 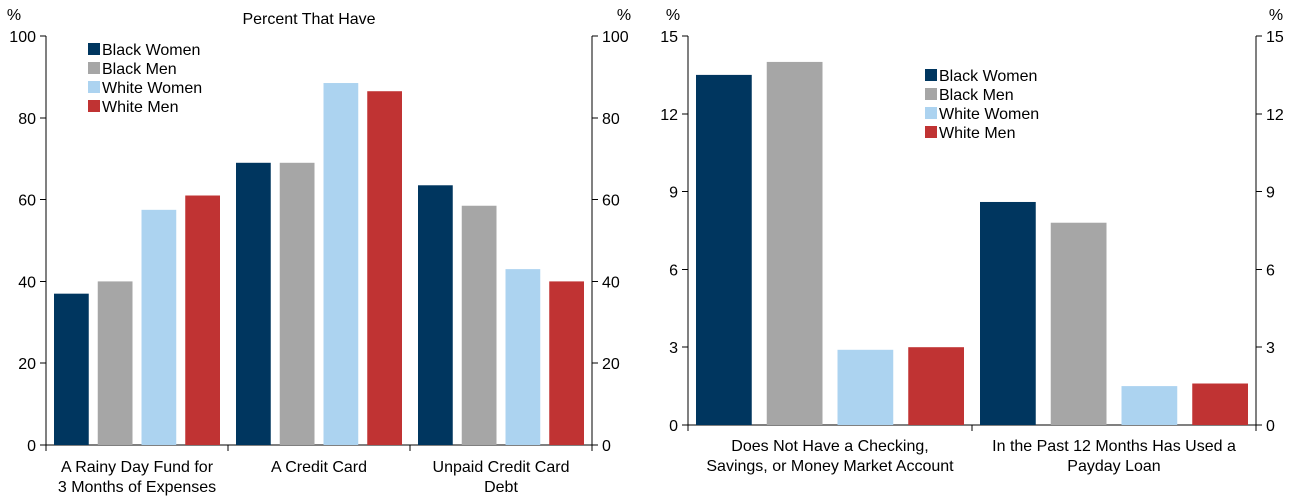 I want to click on y-tick-label-right: 40, so click(x=611, y=282).